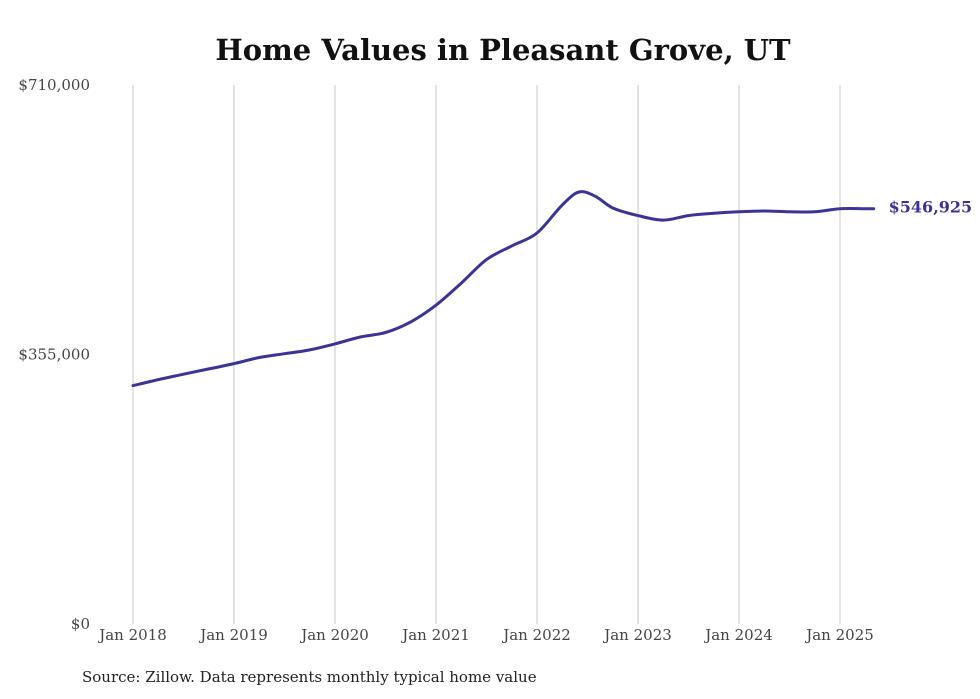 The width and height of the screenshot is (980, 699). Describe the element at coordinates (839, 635) in the screenshot. I see `x-tick-label: Jan 2025` at that location.